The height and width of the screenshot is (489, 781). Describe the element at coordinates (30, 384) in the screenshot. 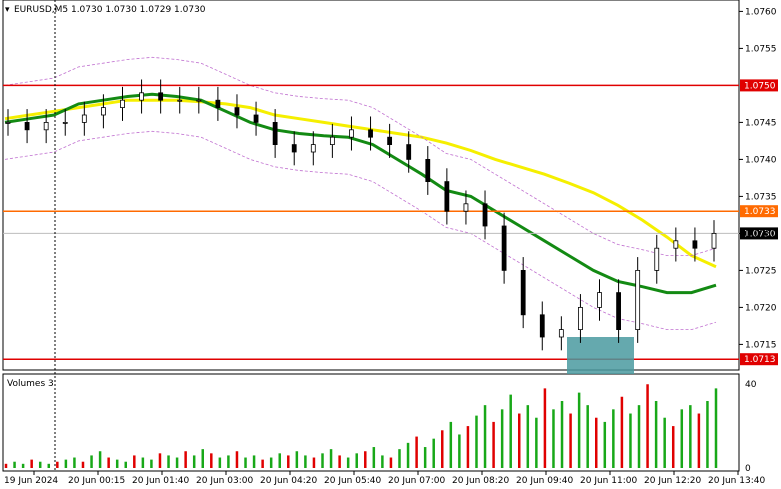

I see `volume-panel-label: Volumes 3` at that location.